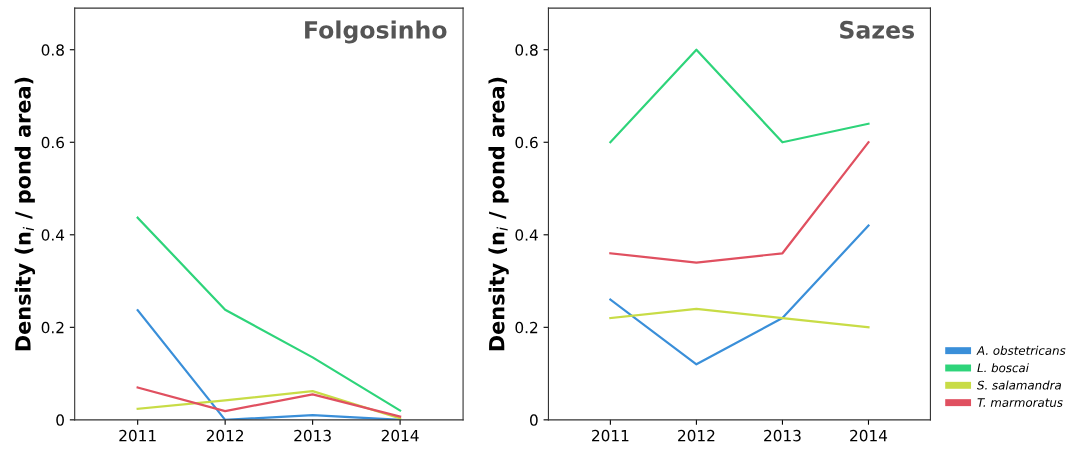 The width and height of the screenshot is (1067, 450). I want to click on legend-label: S. salamandra, so click(1019, 385).